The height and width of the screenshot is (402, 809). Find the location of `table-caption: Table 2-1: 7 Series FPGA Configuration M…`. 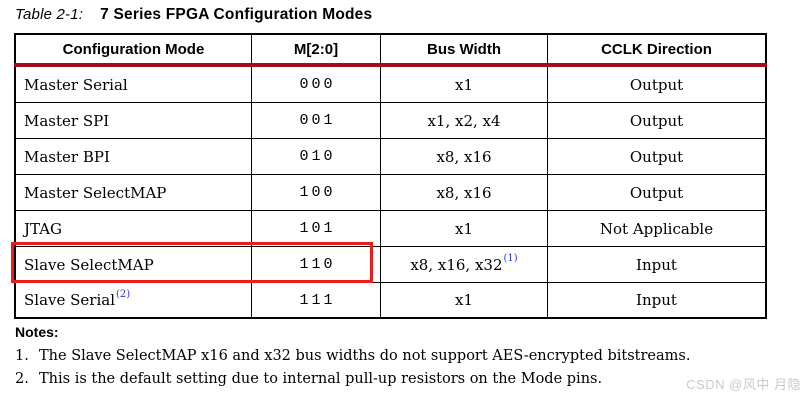

table-caption: Table 2-1: 7 Series FPGA Configuration M… is located at coordinates (193, 15).